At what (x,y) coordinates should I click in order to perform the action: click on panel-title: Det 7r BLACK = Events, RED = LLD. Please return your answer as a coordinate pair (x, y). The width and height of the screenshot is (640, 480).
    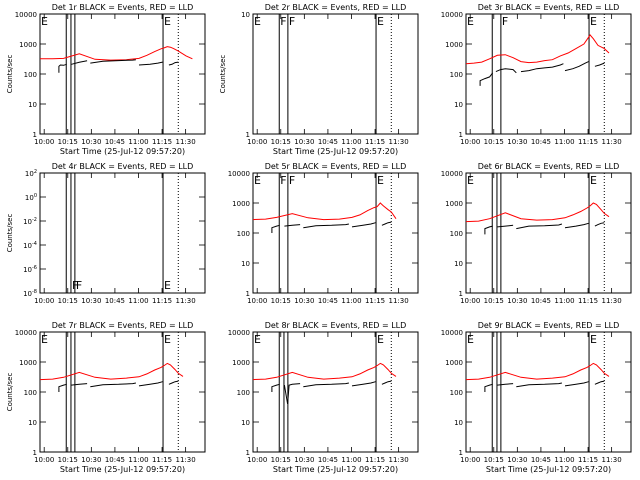
    Looking at the image, I should click on (123, 325).